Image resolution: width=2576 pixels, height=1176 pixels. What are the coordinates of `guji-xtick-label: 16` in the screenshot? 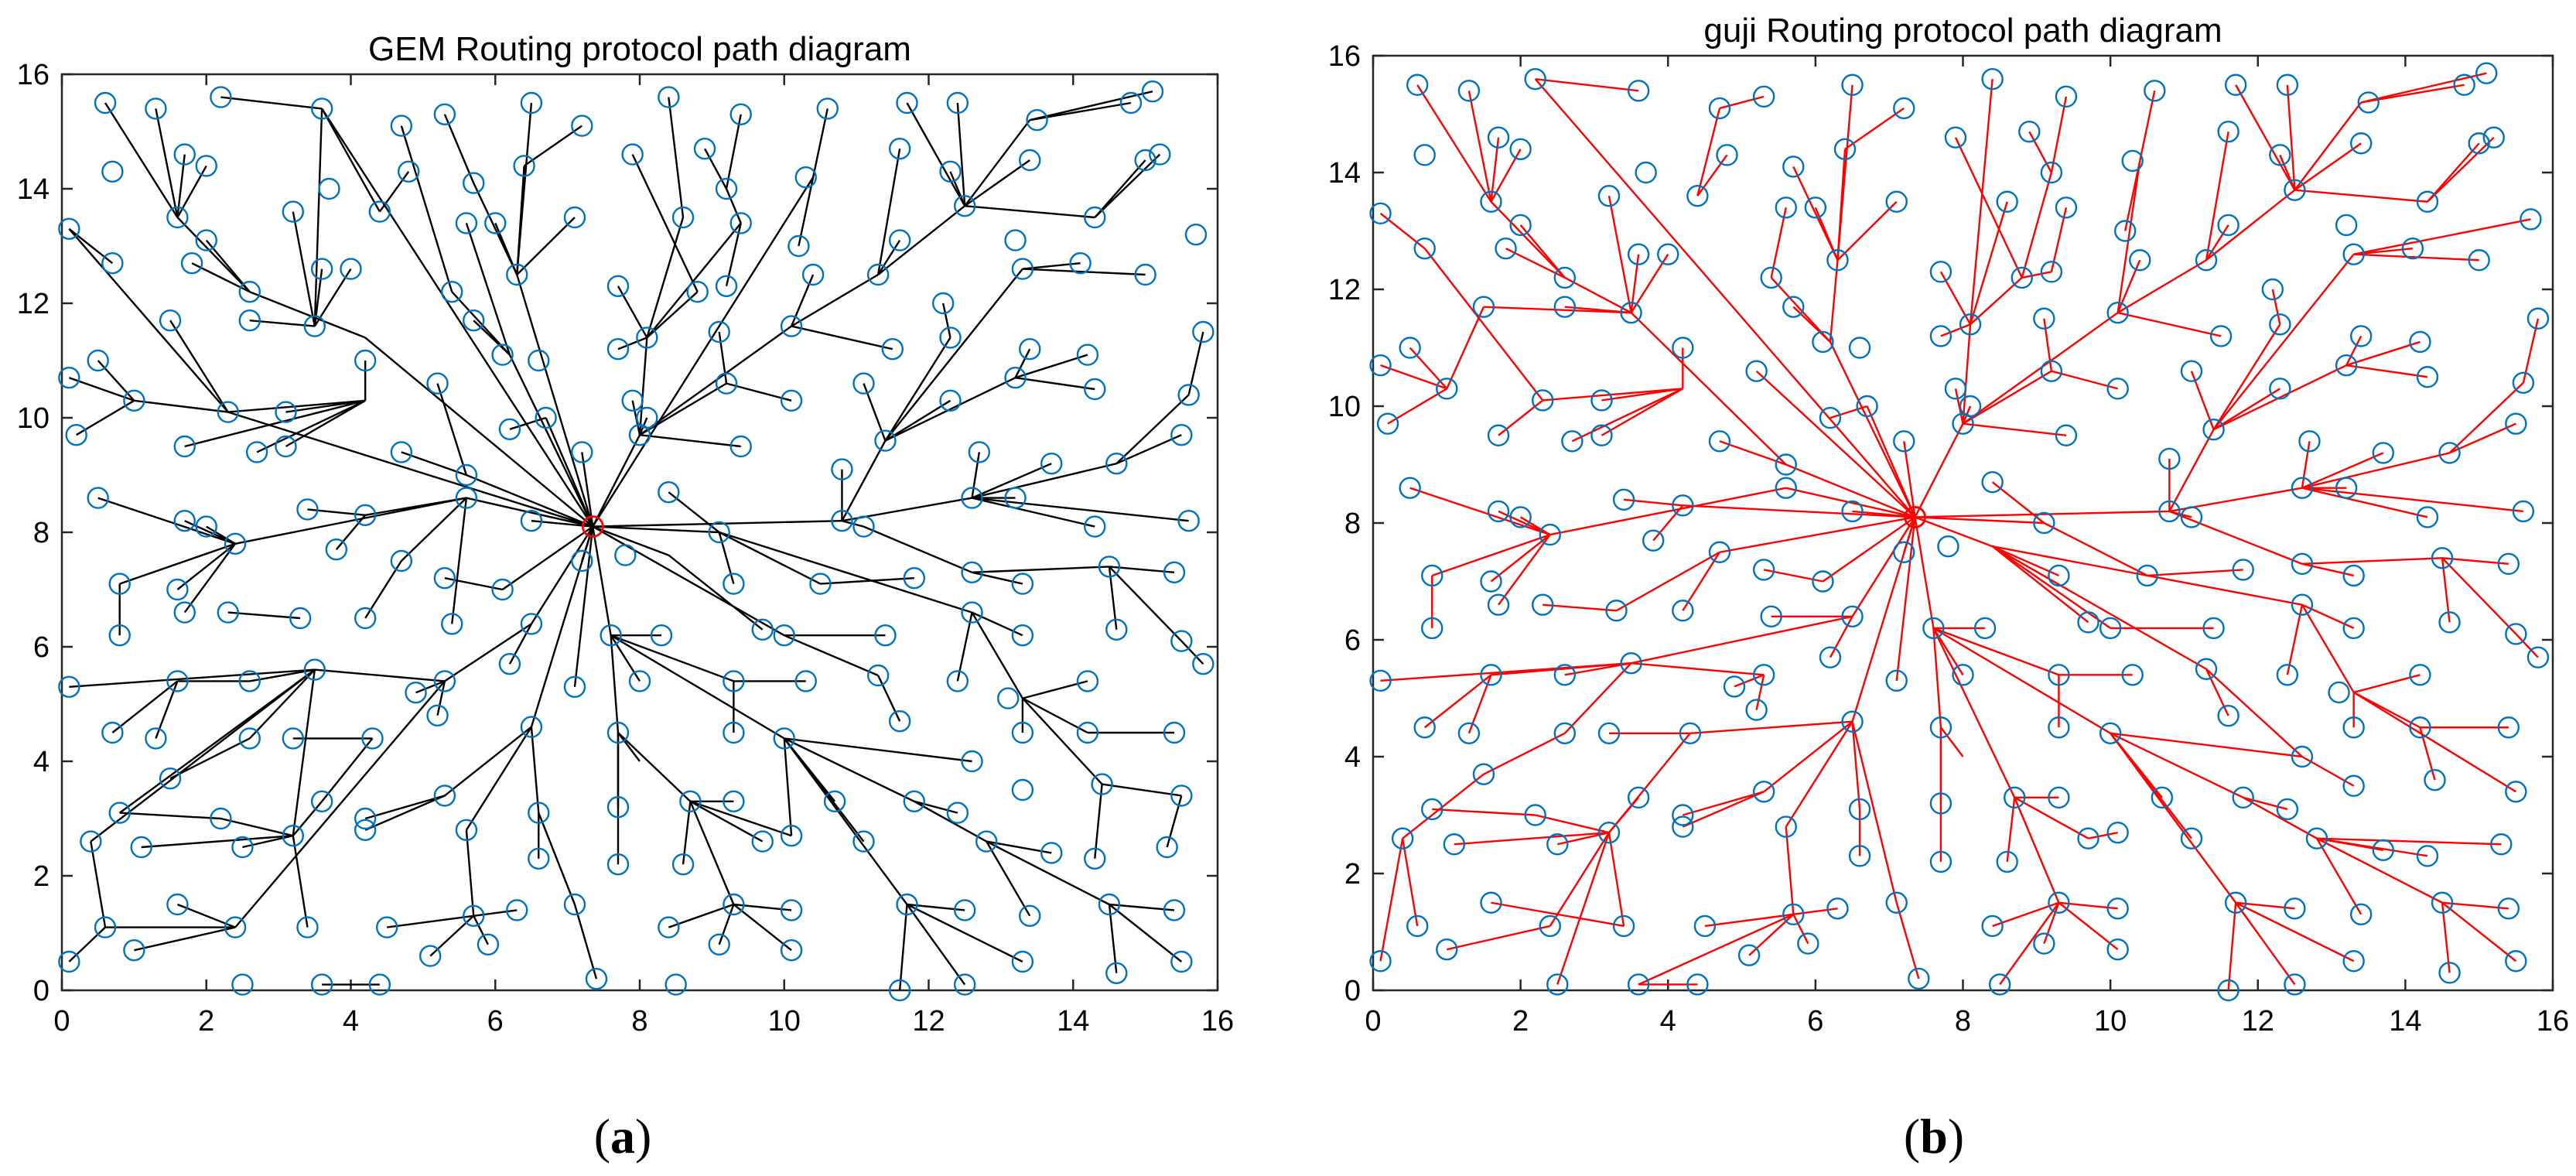 It's located at (2553, 1022).